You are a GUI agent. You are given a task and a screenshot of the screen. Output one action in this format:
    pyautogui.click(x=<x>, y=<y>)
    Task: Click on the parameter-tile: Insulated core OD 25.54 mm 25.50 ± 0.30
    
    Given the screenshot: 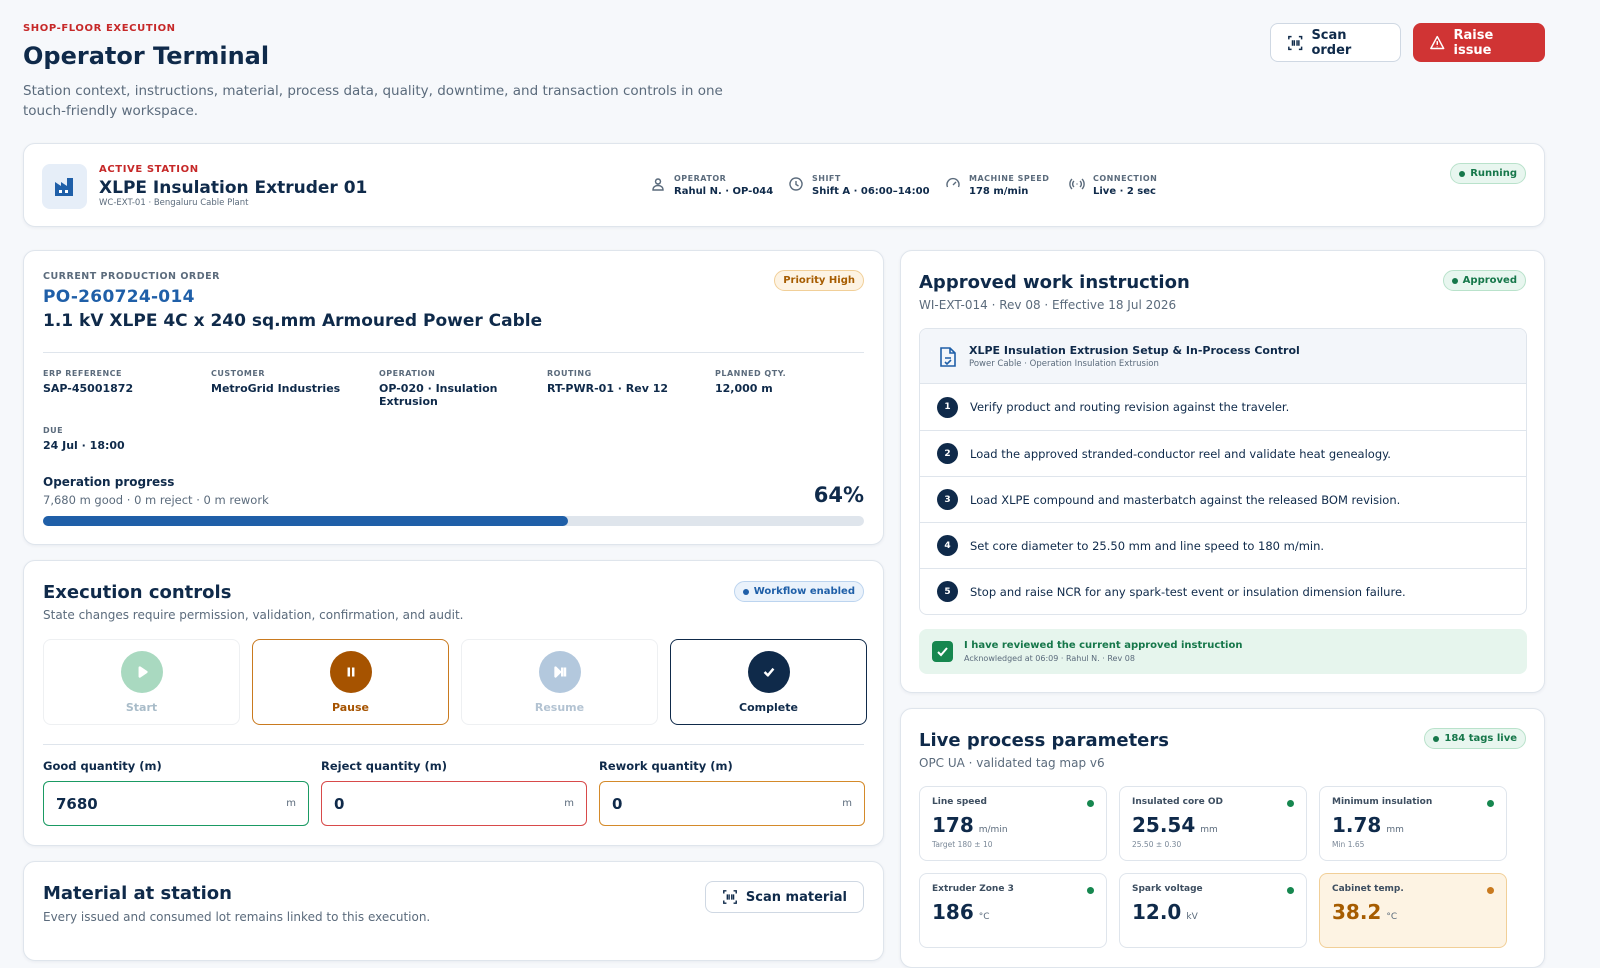 What is the action you would take?
    pyautogui.click(x=1213, y=823)
    